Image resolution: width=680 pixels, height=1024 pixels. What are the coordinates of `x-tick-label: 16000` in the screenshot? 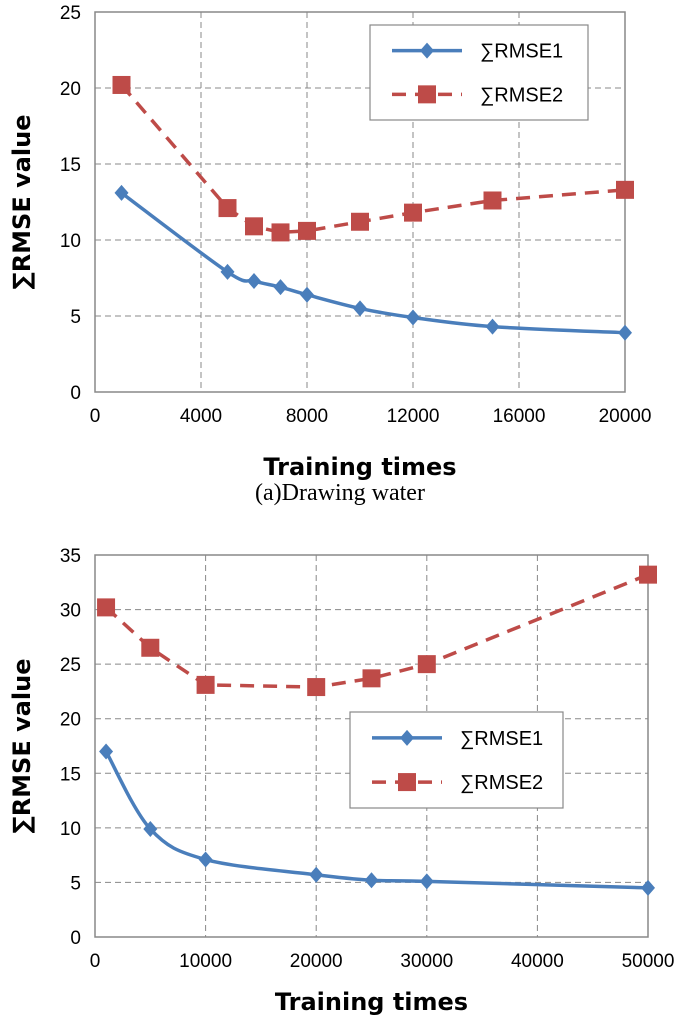 It's located at (519, 416).